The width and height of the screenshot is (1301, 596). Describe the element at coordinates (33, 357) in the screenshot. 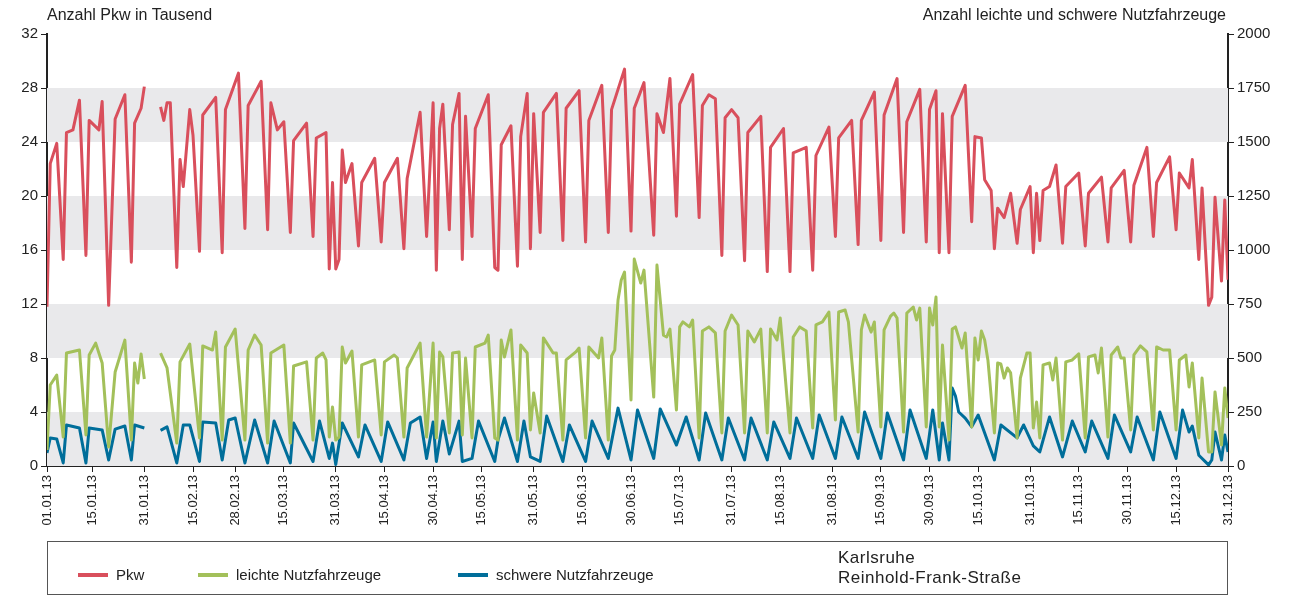

I see `y-tick-label: 8` at that location.